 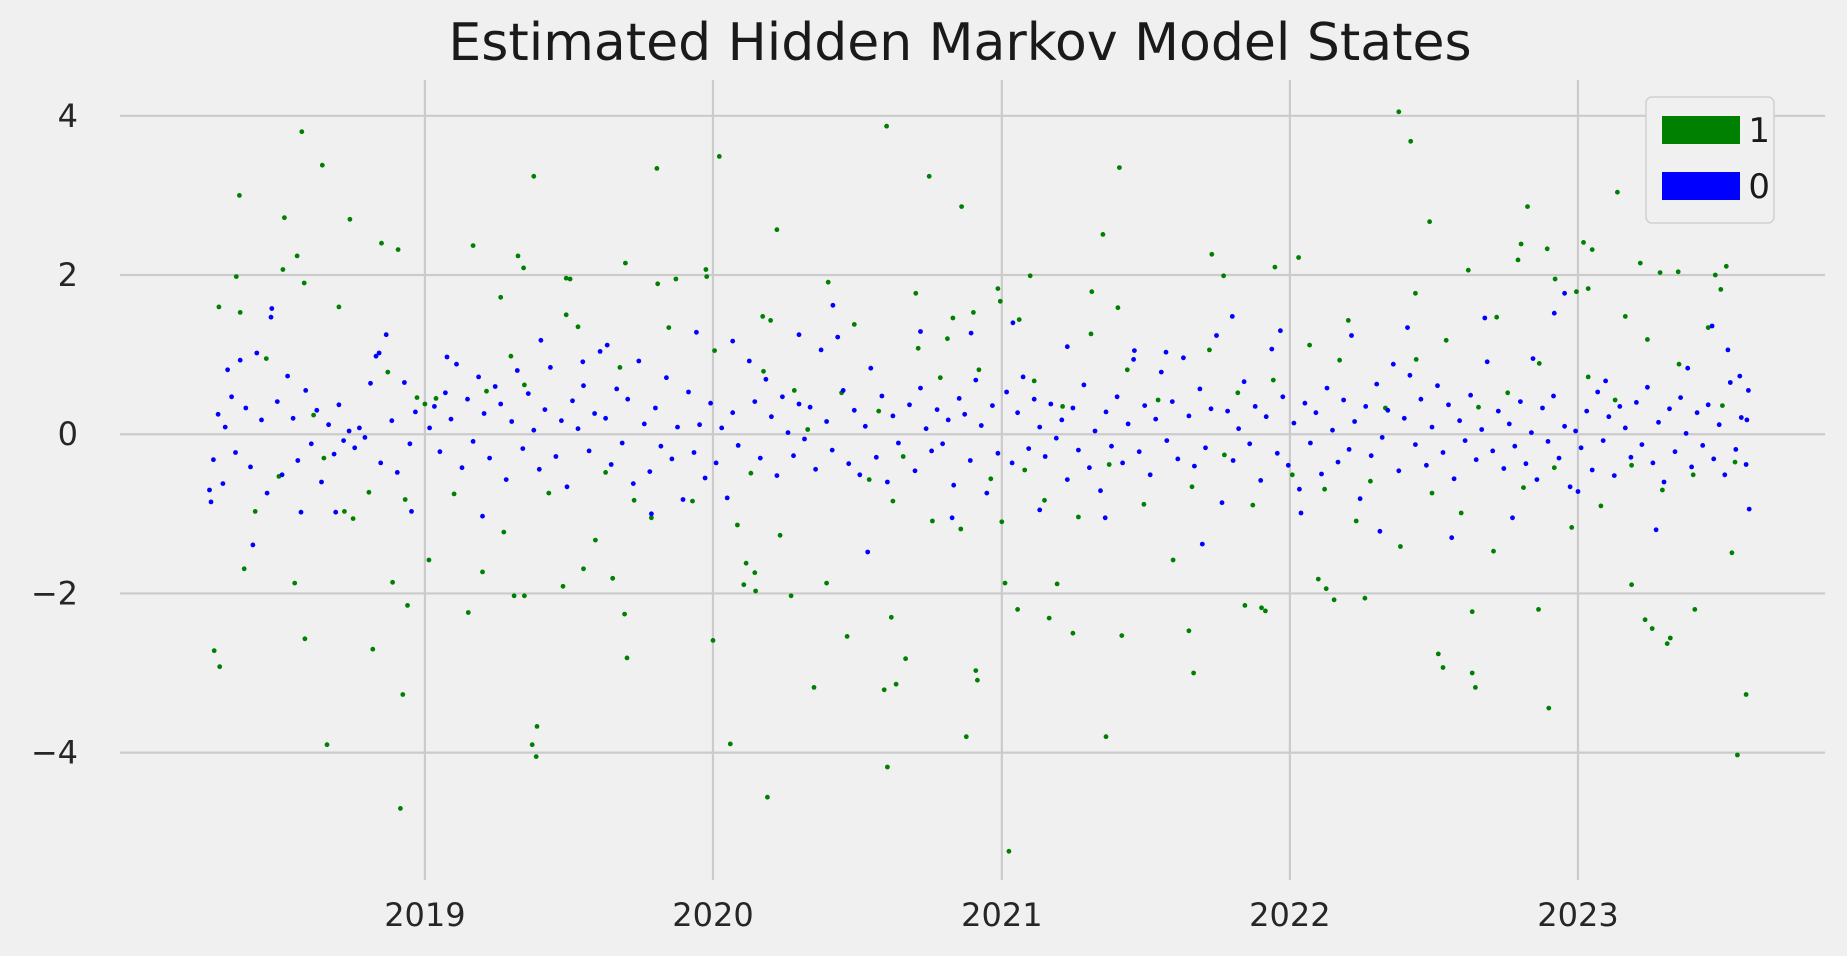 I want to click on legend-label: 0, so click(x=1759, y=187).